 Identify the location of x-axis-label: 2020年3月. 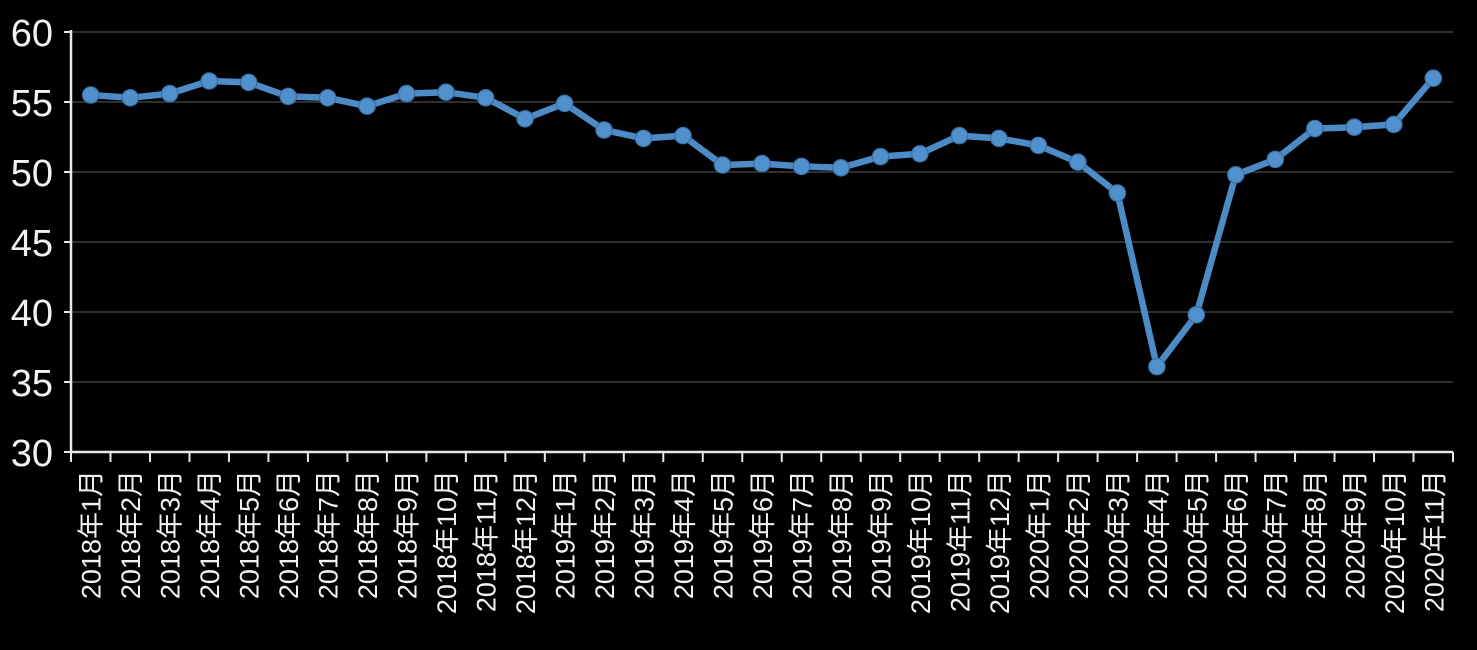
(1118, 534).